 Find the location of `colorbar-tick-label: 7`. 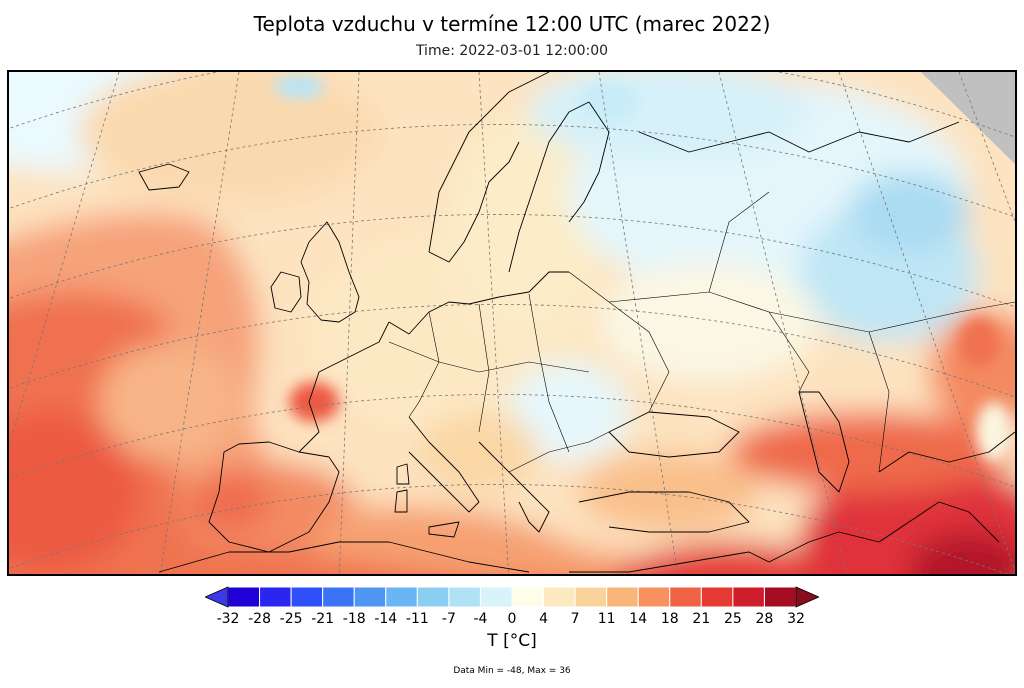

colorbar-tick-label: 7 is located at coordinates (575, 619).